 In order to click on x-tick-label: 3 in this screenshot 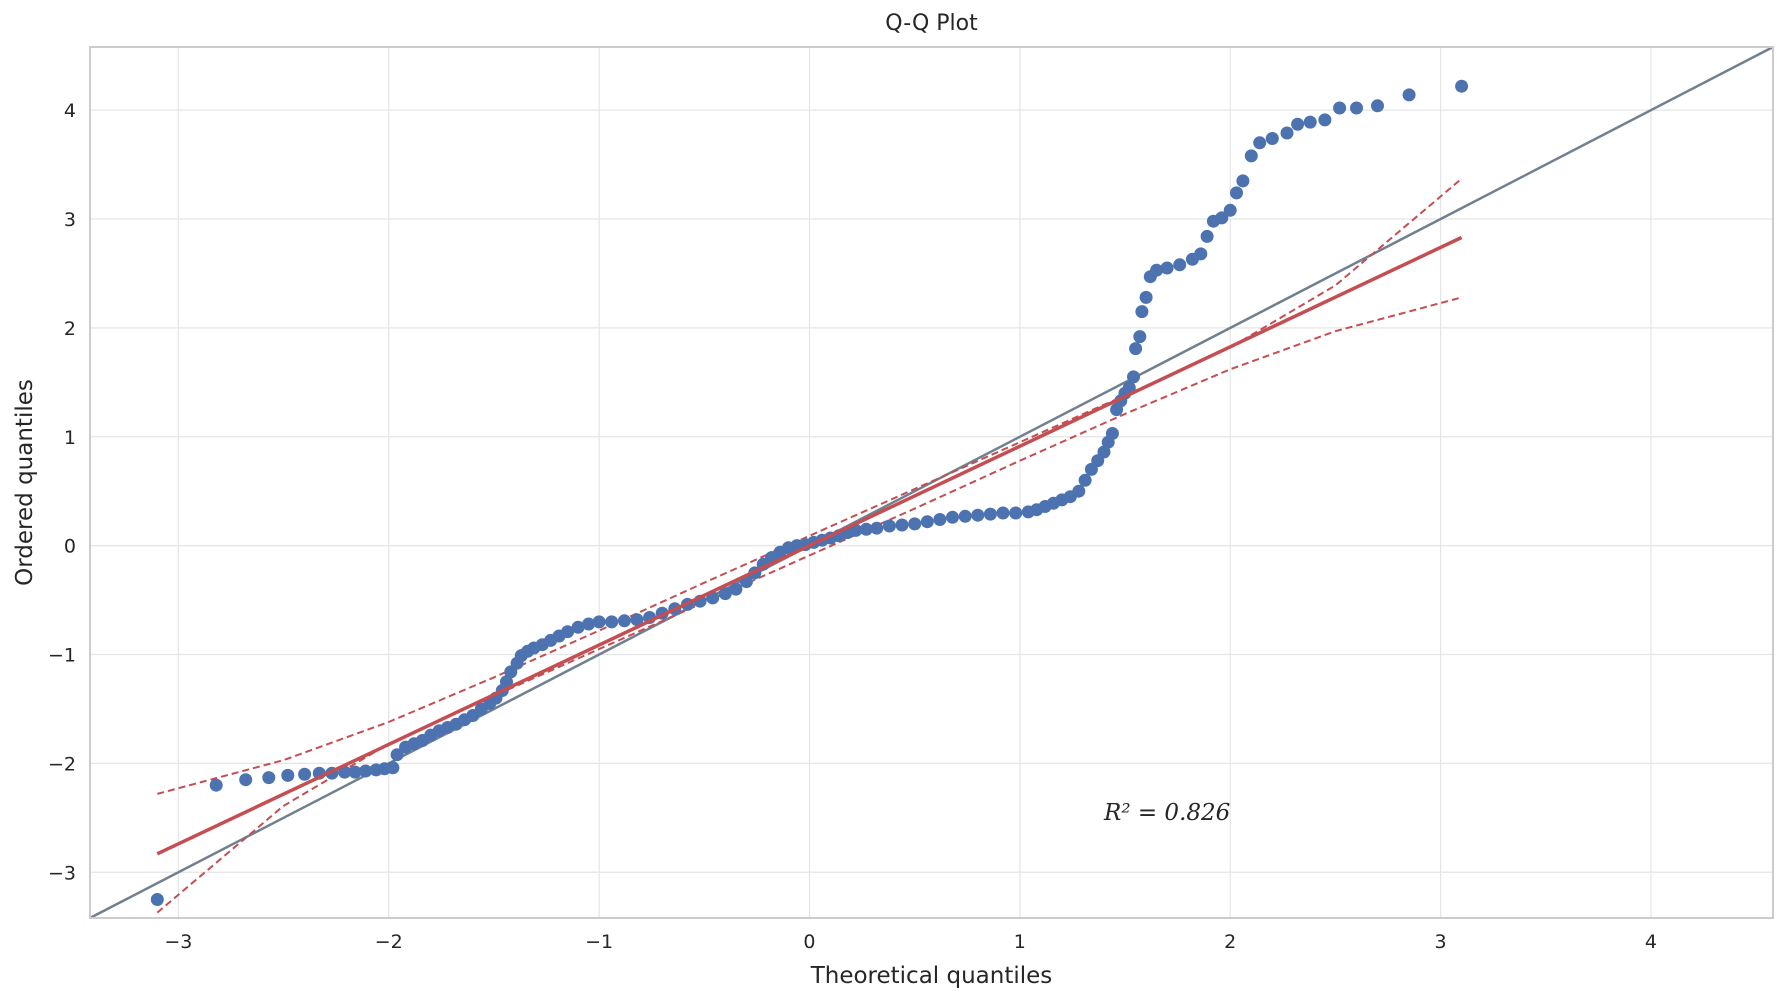, I will do `click(1441, 942)`.